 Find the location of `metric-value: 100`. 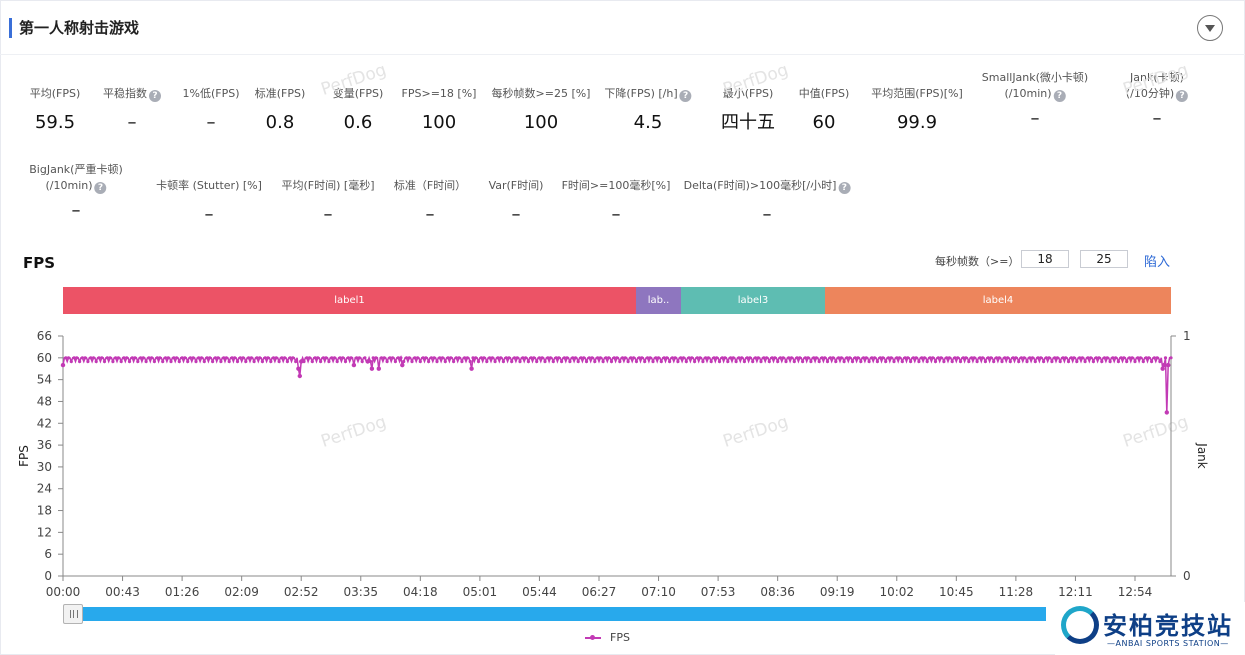

metric-value: 100 is located at coordinates (541, 122).